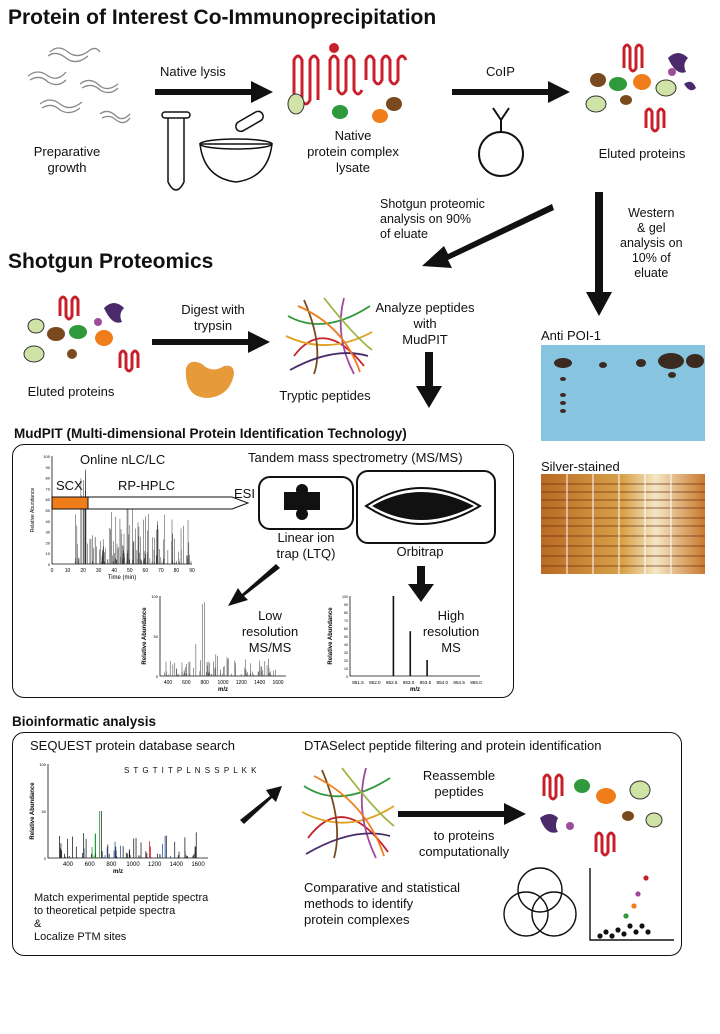  I want to click on low-x-label: m/z, so click(223, 690).